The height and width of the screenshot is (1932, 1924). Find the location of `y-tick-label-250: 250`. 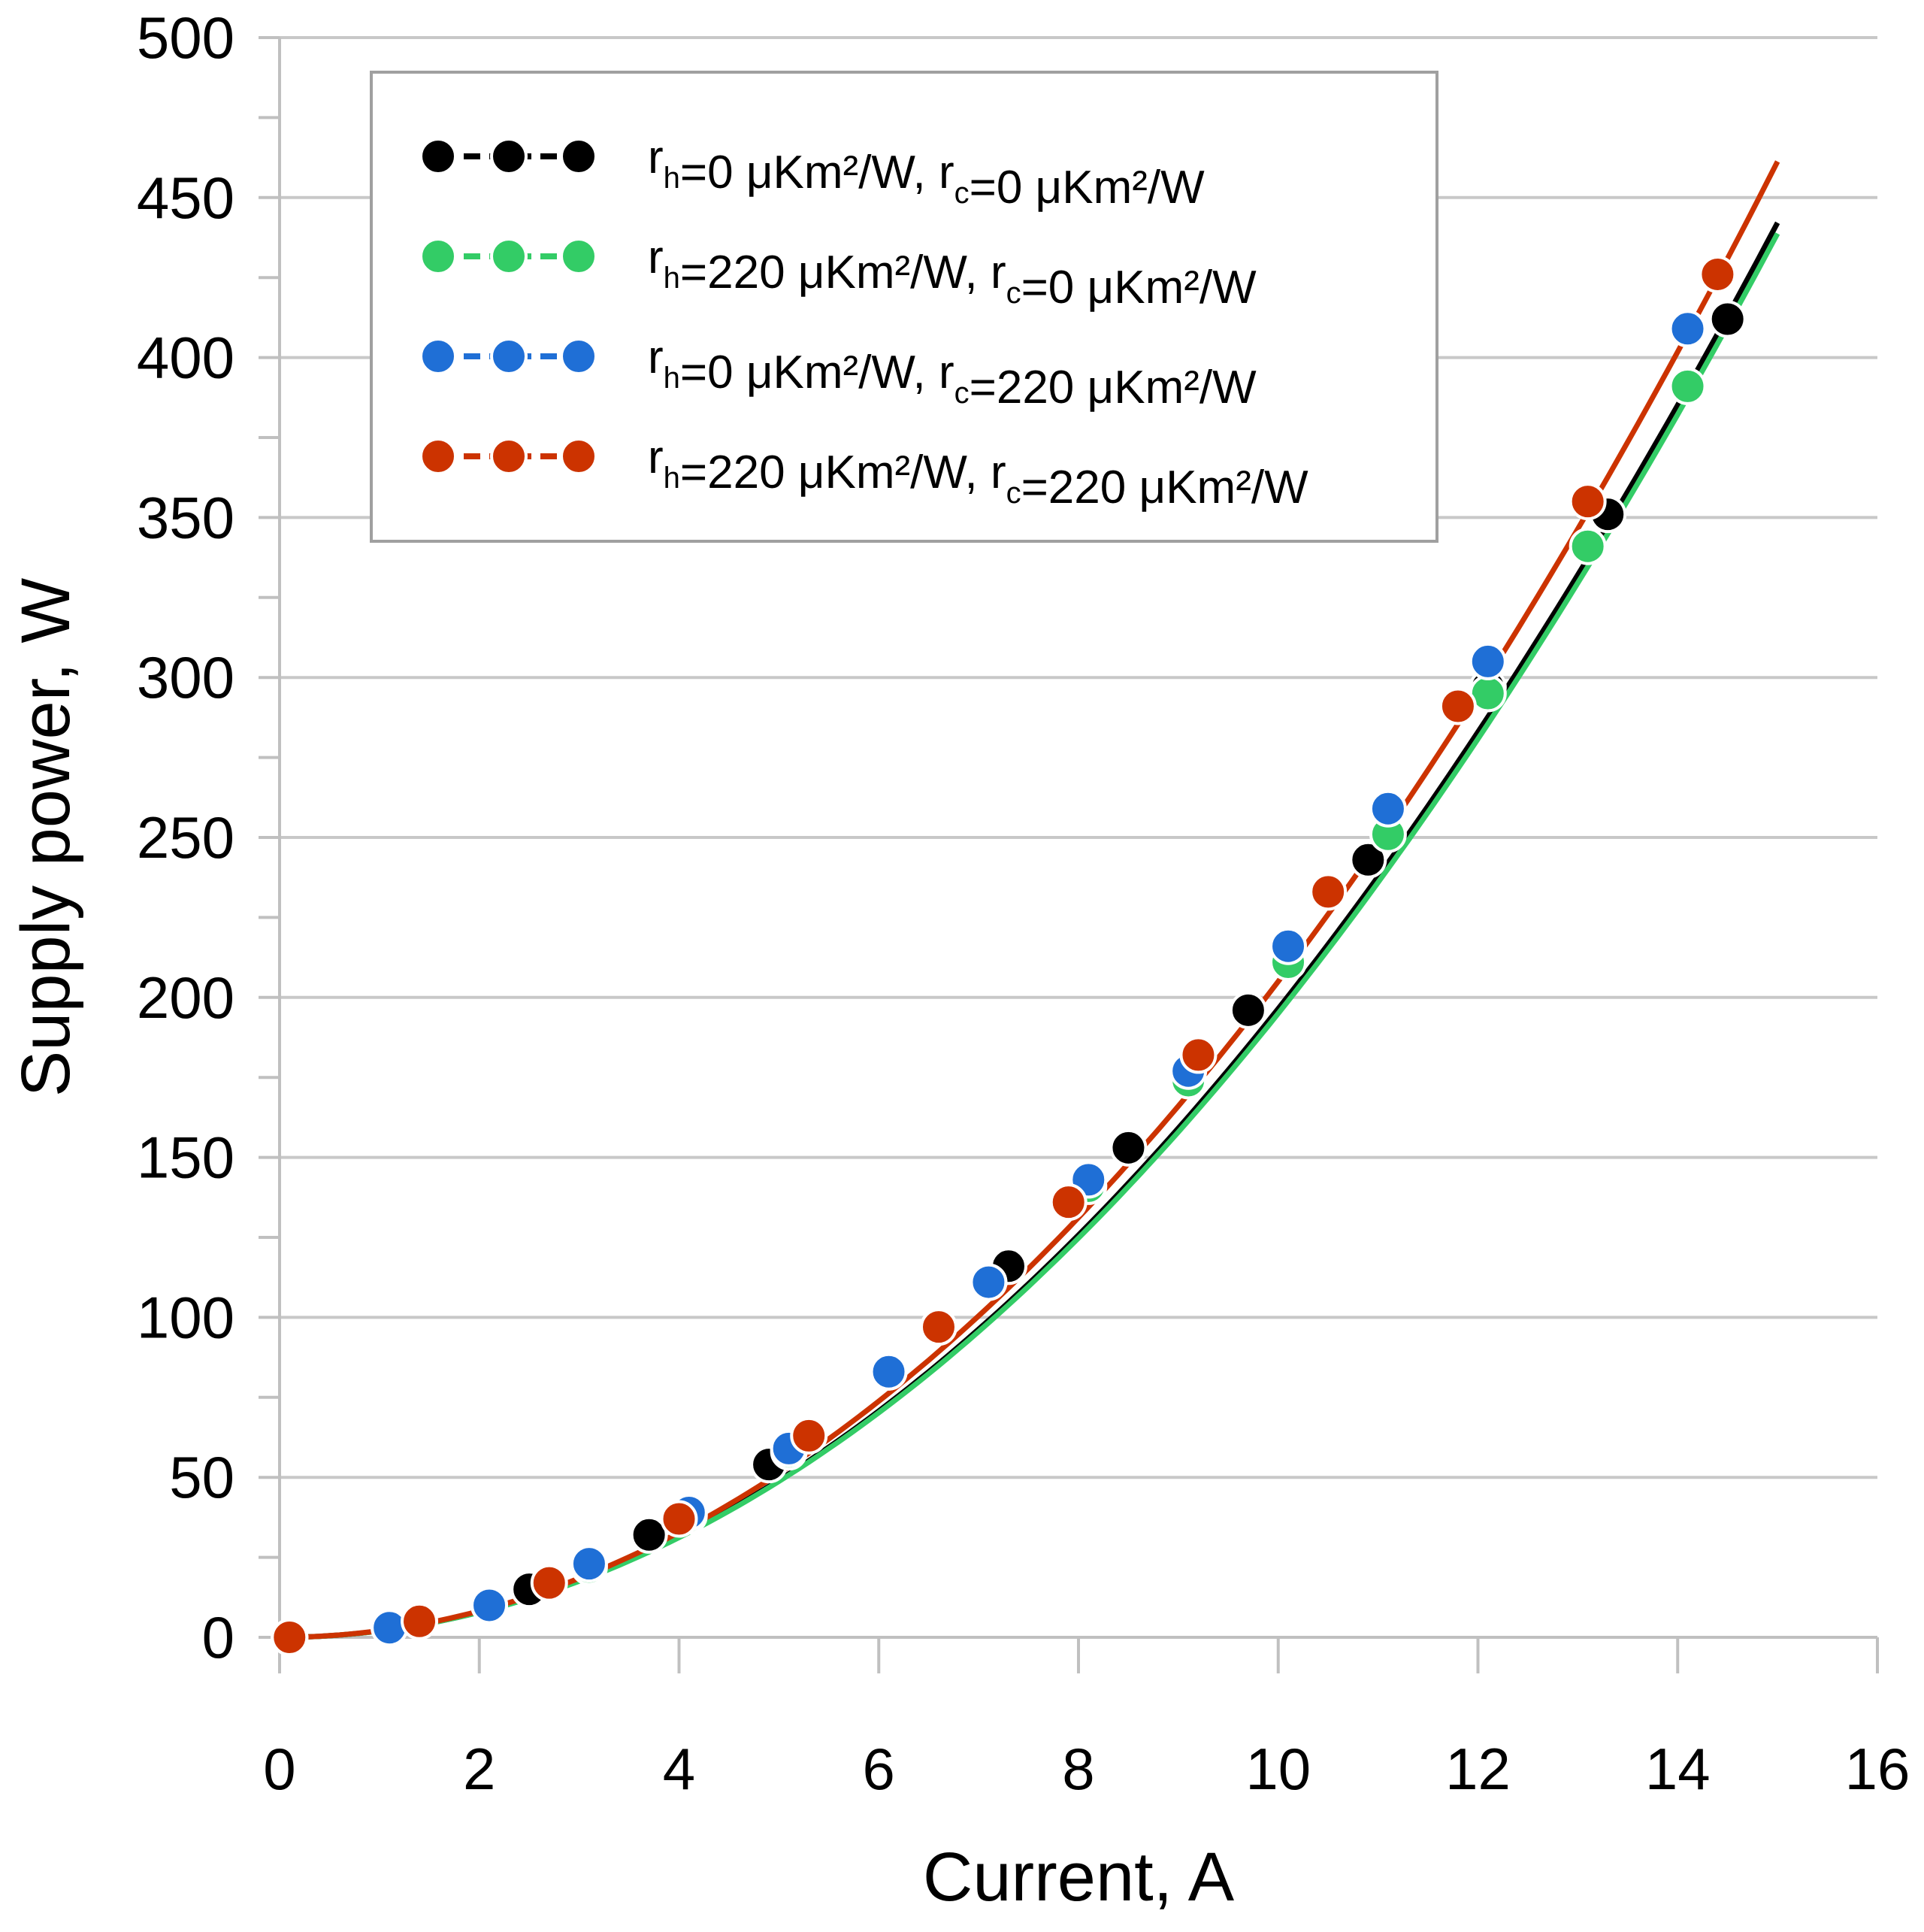

y-tick-label-250: 250 is located at coordinates (186, 837).